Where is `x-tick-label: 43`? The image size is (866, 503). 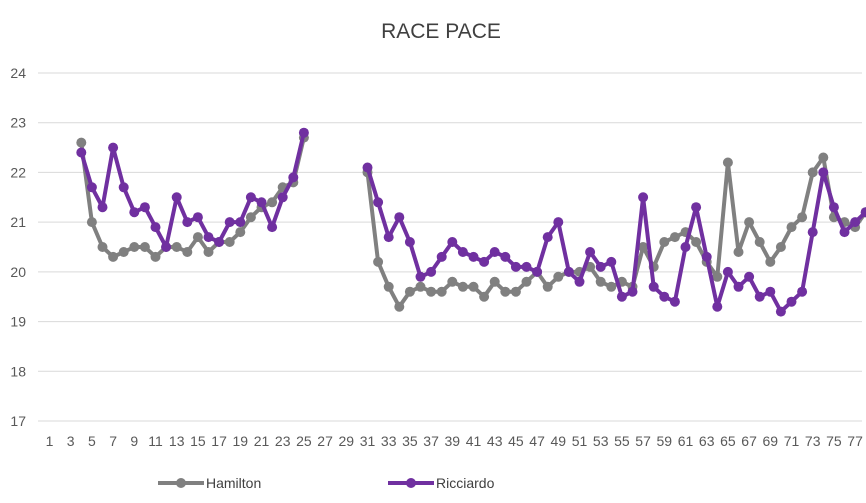 x-tick-label: 43 is located at coordinates (495, 441).